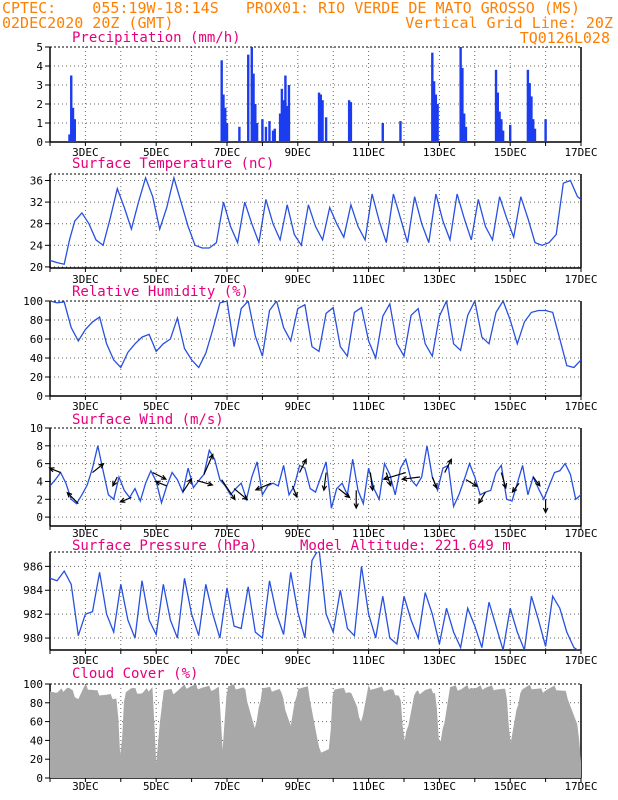 This screenshot has width=618, height=800. I want to click on cloud-cover-area, so click(315, 731).